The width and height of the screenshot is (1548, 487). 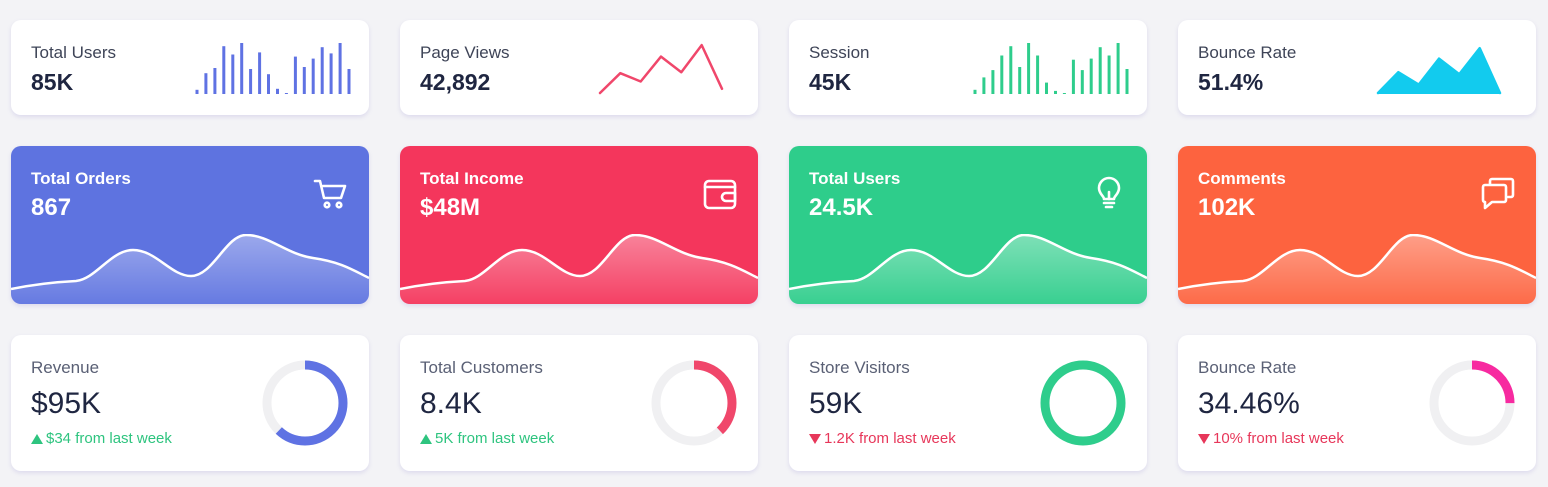 I want to click on stat-card-total-users: Total Users 85K, so click(x=190, y=67).